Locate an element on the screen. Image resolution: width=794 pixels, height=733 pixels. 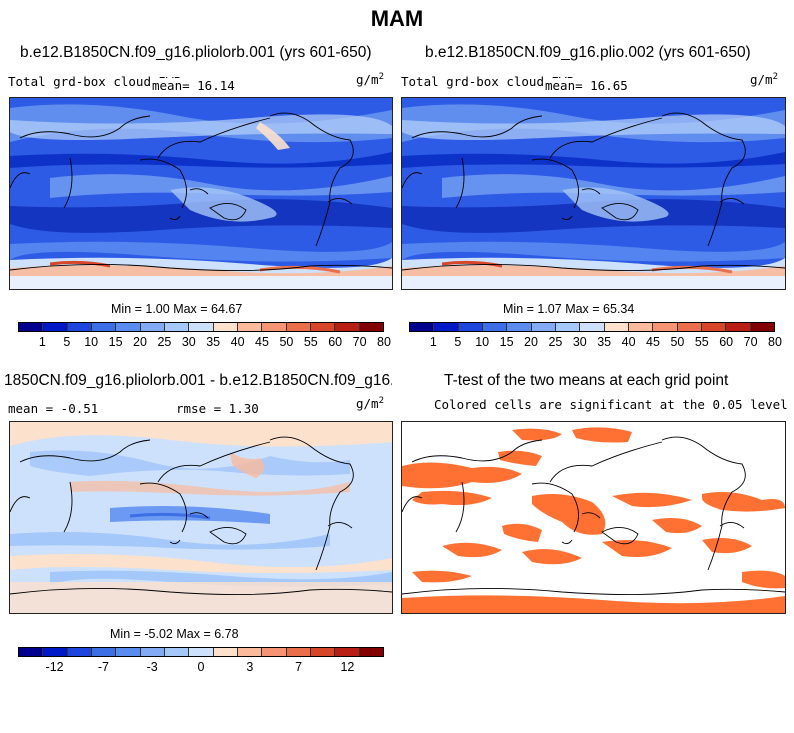
panel2-colorbar is located at coordinates (592, 327).